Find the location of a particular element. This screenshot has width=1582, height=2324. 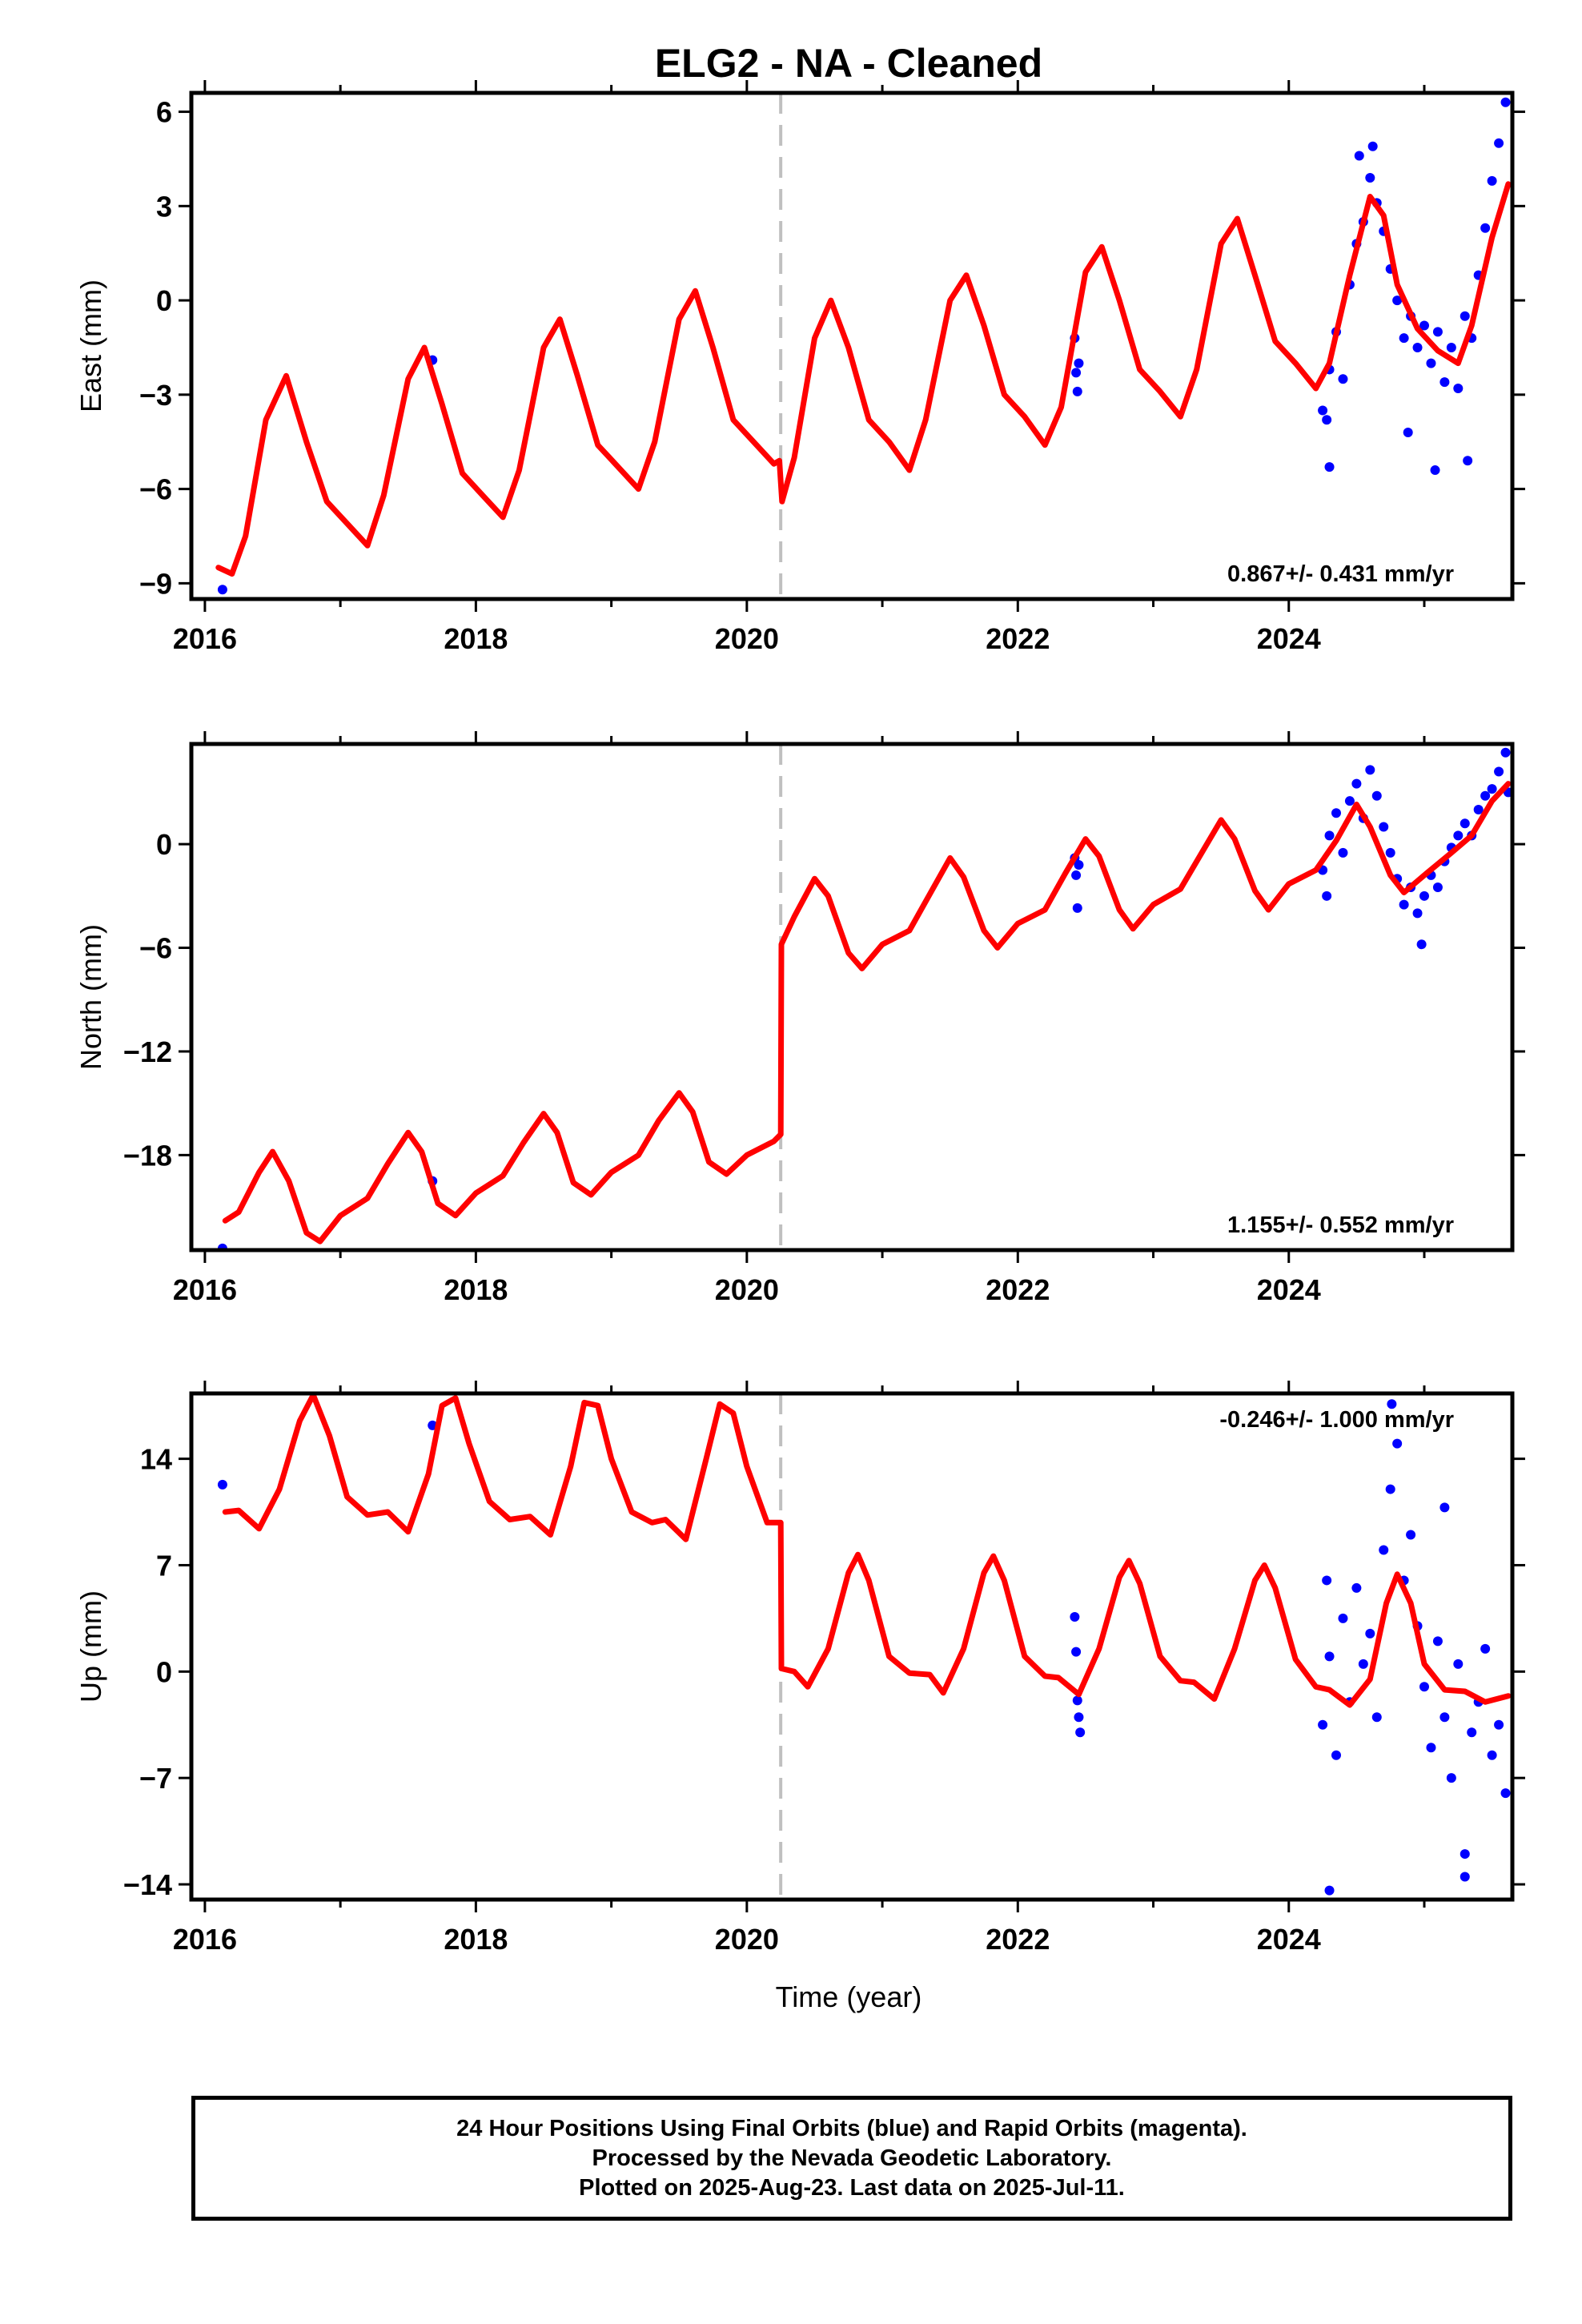

y-tick-label: 14 is located at coordinates (156, 1459).